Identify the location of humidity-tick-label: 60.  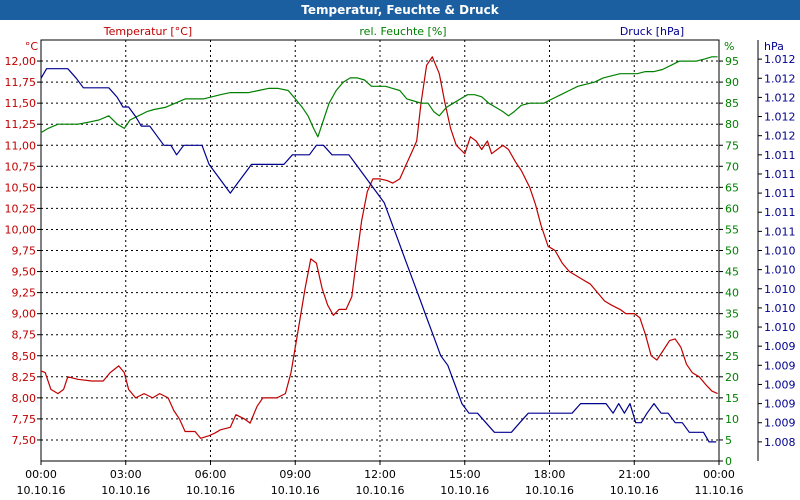
(732, 208).